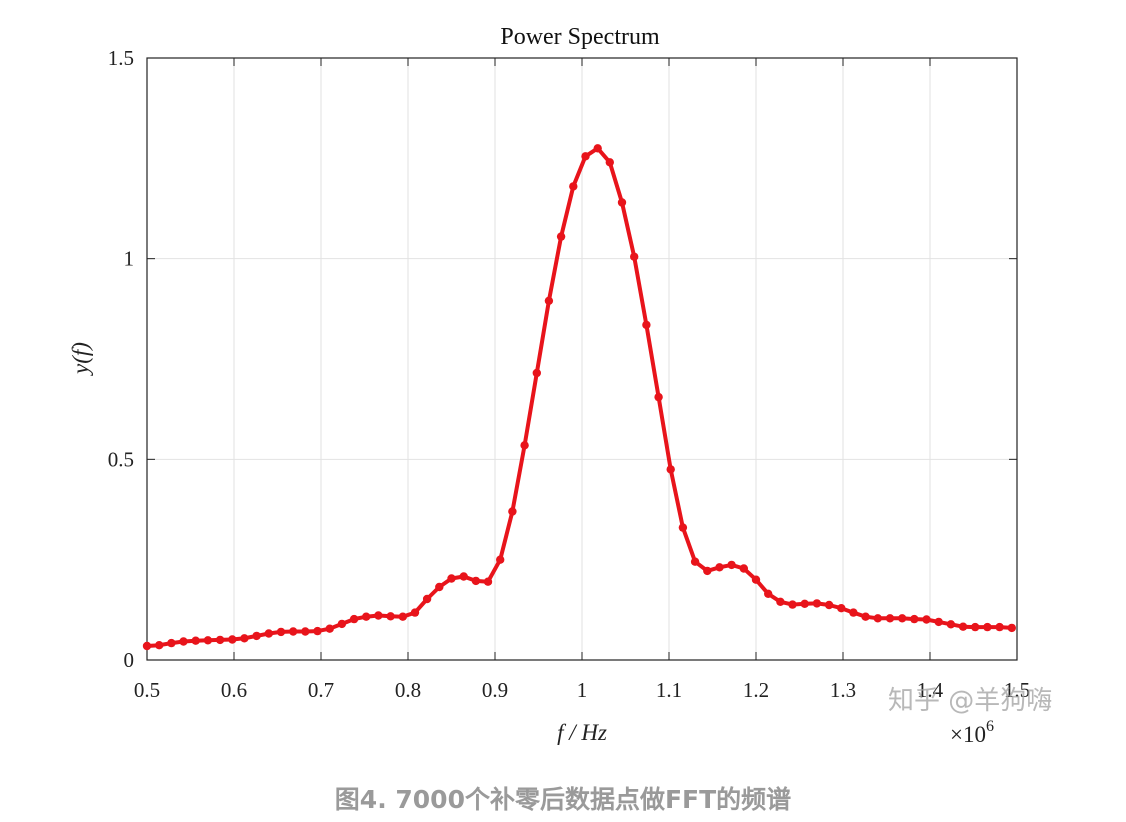 Image resolution: width=1126 pixels, height=822 pixels. I want to click on x-tick-label: 1, so click(582, 690).